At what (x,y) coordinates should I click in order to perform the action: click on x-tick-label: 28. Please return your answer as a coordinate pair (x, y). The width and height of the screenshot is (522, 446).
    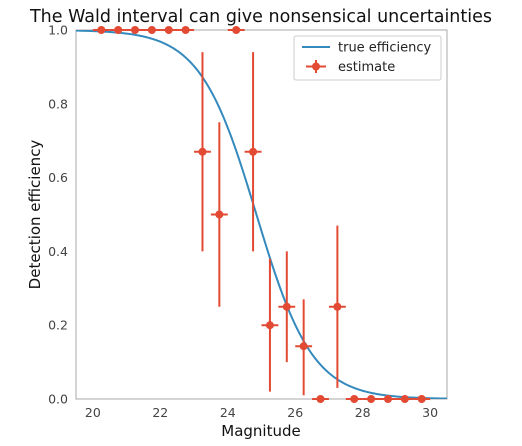
    Looking at the image, I should click on (363, 412).